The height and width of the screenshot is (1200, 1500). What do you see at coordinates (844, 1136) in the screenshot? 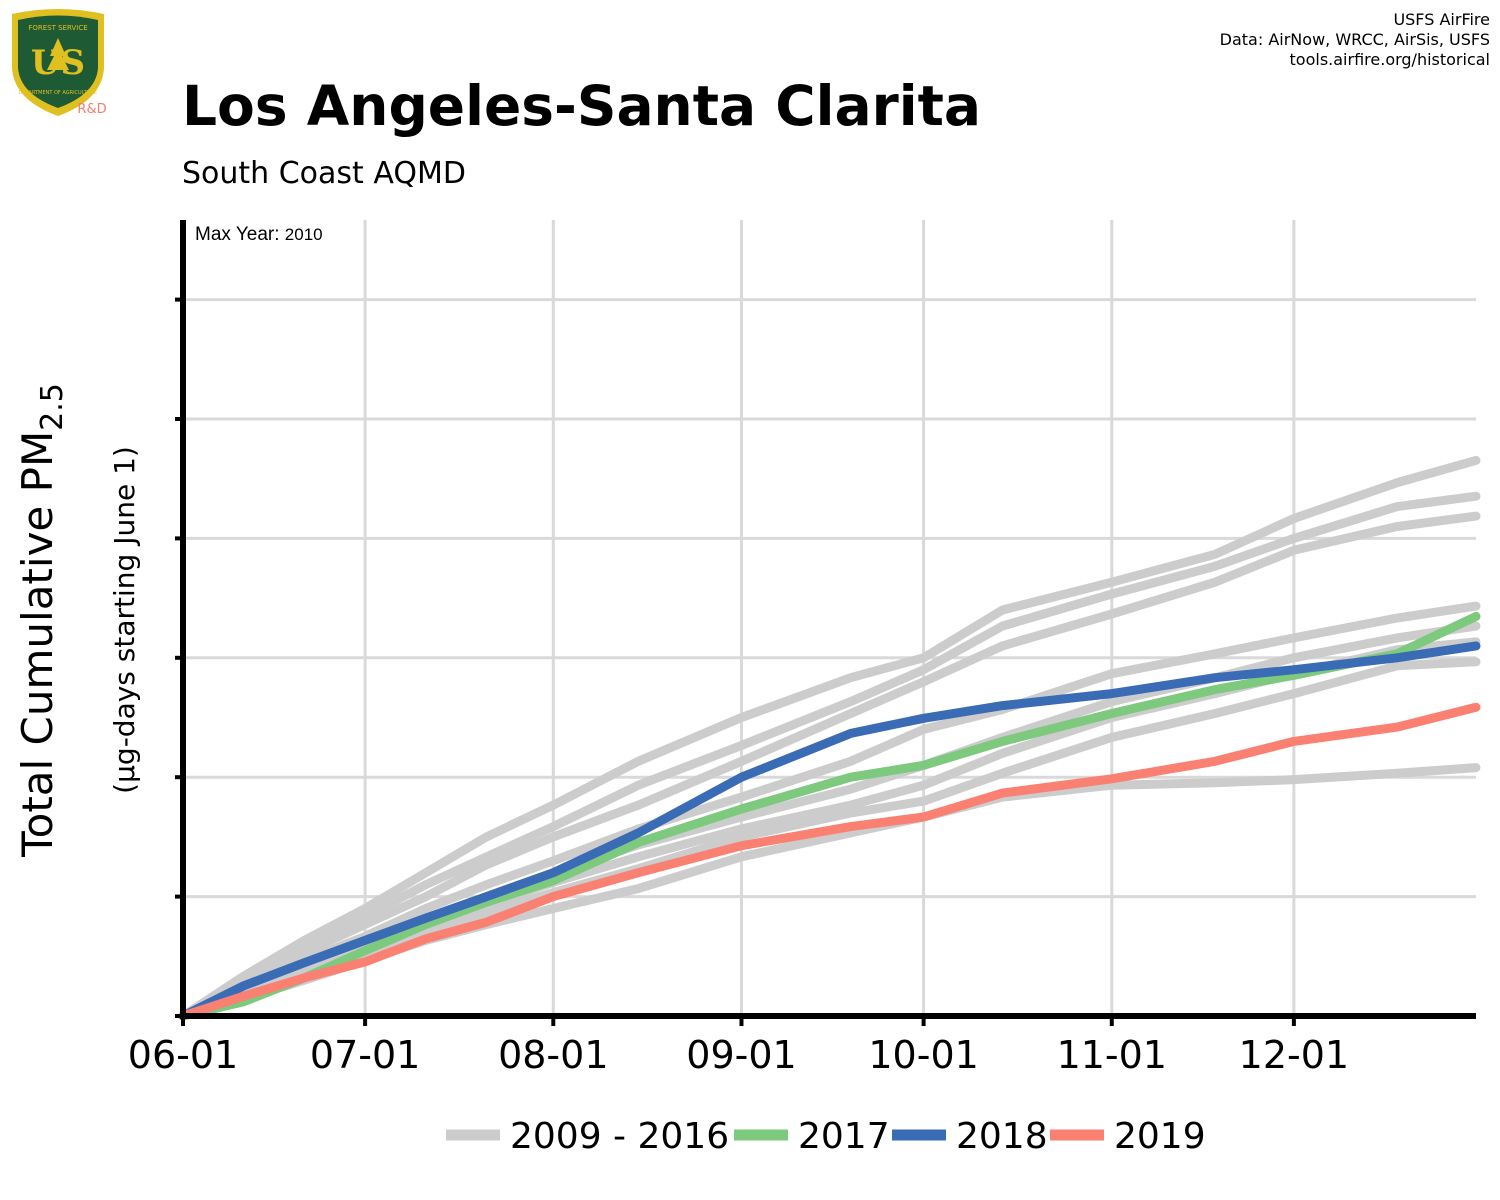
I see `legend-label-1: 2017` at bounding box center [844, 1136].